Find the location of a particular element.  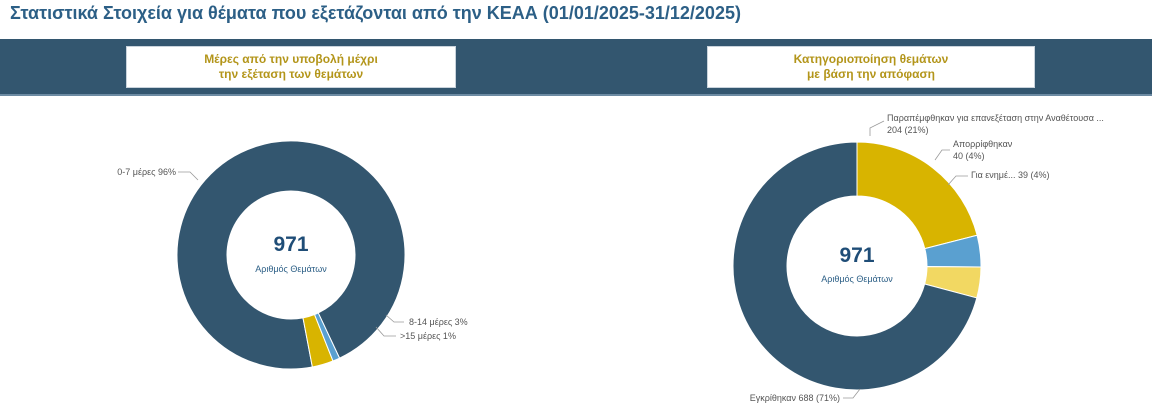

center-value-decision: 971 is located at coordinates (856, 255).